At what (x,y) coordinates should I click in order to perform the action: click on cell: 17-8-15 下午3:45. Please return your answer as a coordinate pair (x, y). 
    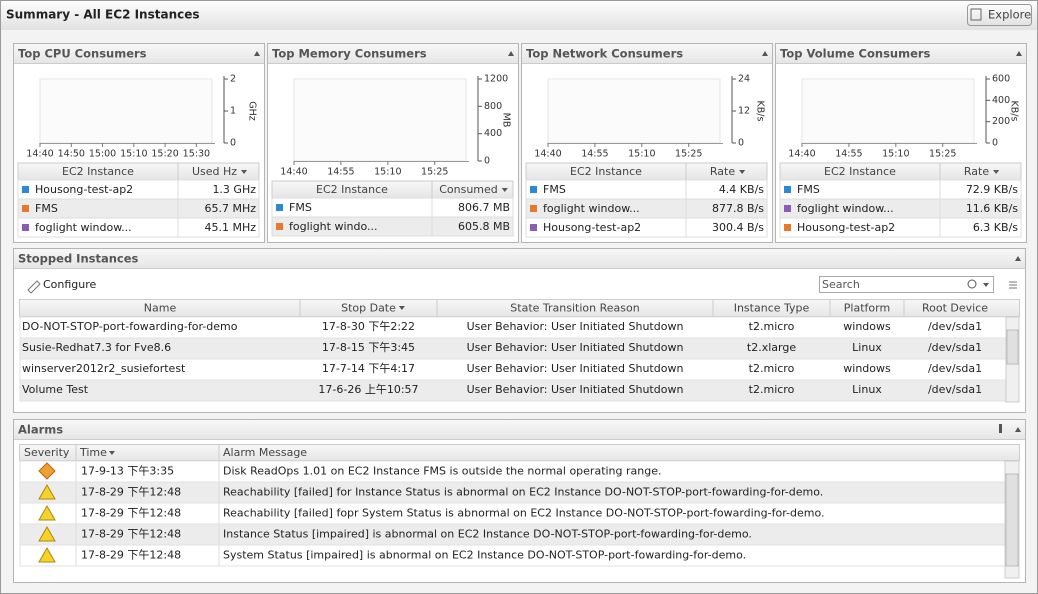
    Looking at the image, I should click on (368, 347).